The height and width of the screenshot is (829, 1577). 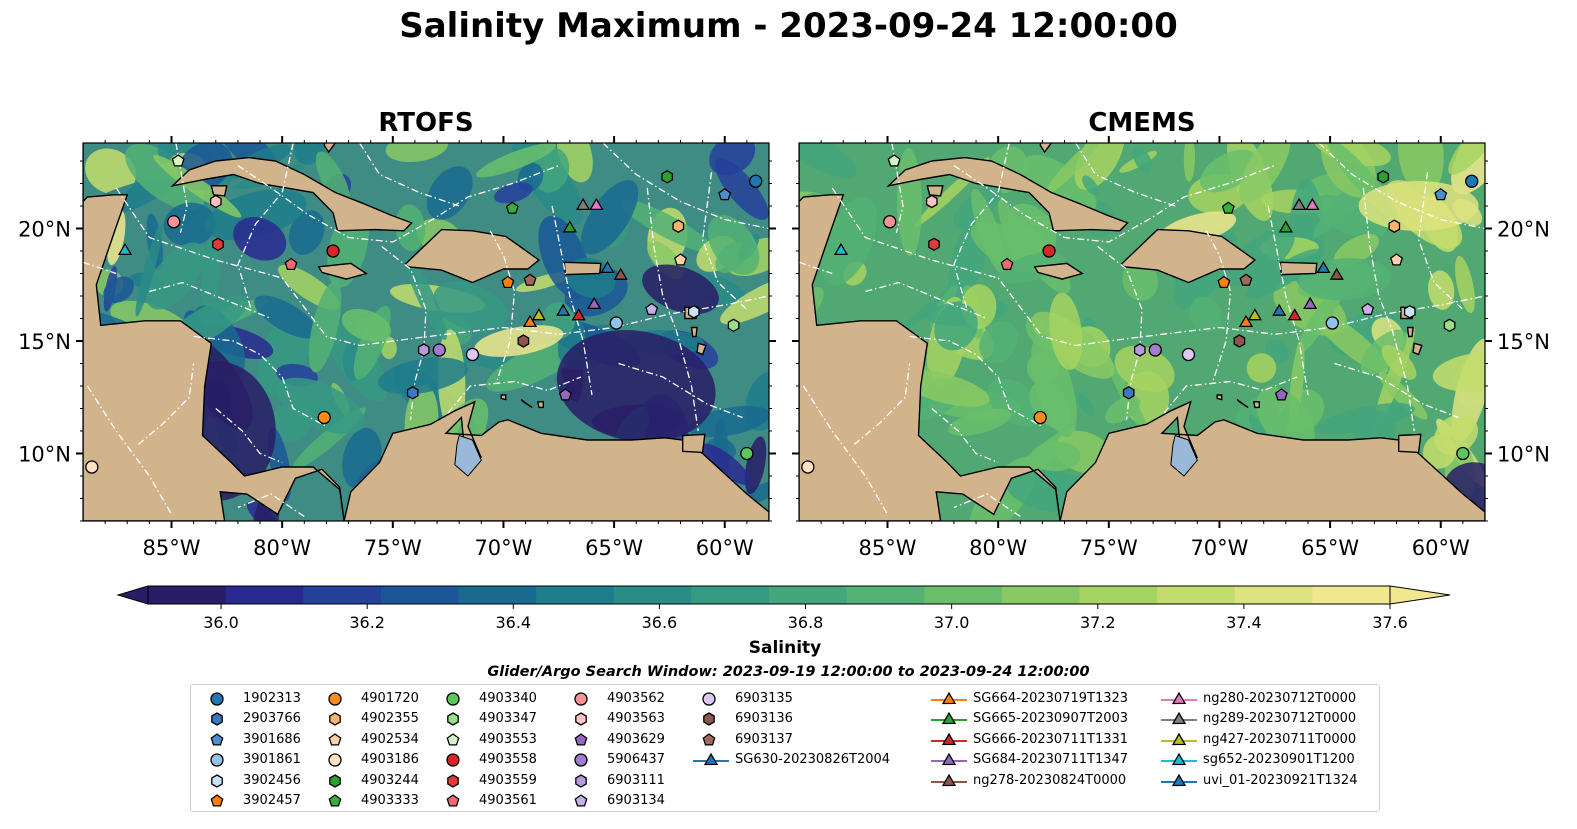 I want to click on legend-label: ng289-20230712T0000, so click(x=1280, y=719).